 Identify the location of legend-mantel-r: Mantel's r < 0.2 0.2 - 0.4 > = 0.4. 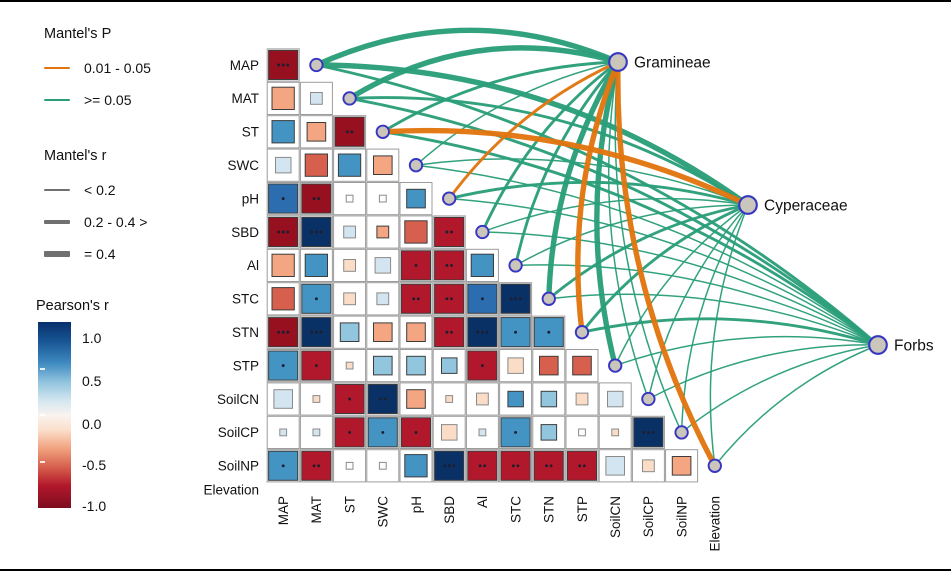
(95, 209).